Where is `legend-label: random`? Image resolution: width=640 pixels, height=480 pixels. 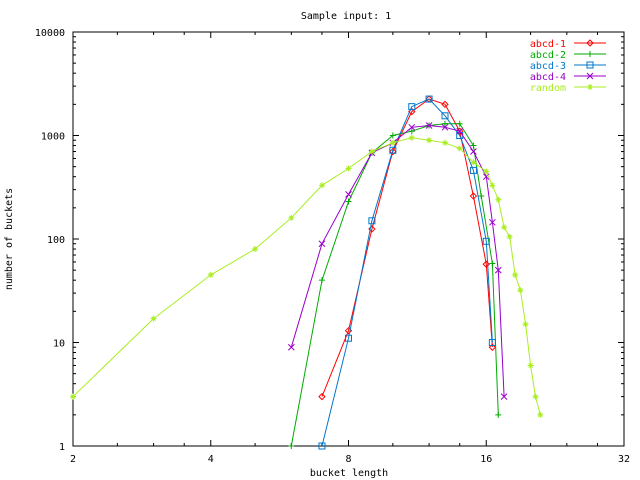 legend-label: random is located at coordinates (548, 88).